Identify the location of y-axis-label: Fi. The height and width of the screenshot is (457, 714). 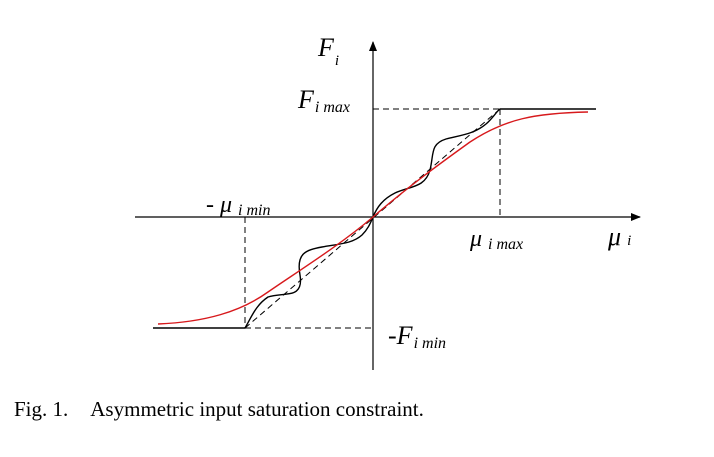
(328, 51).